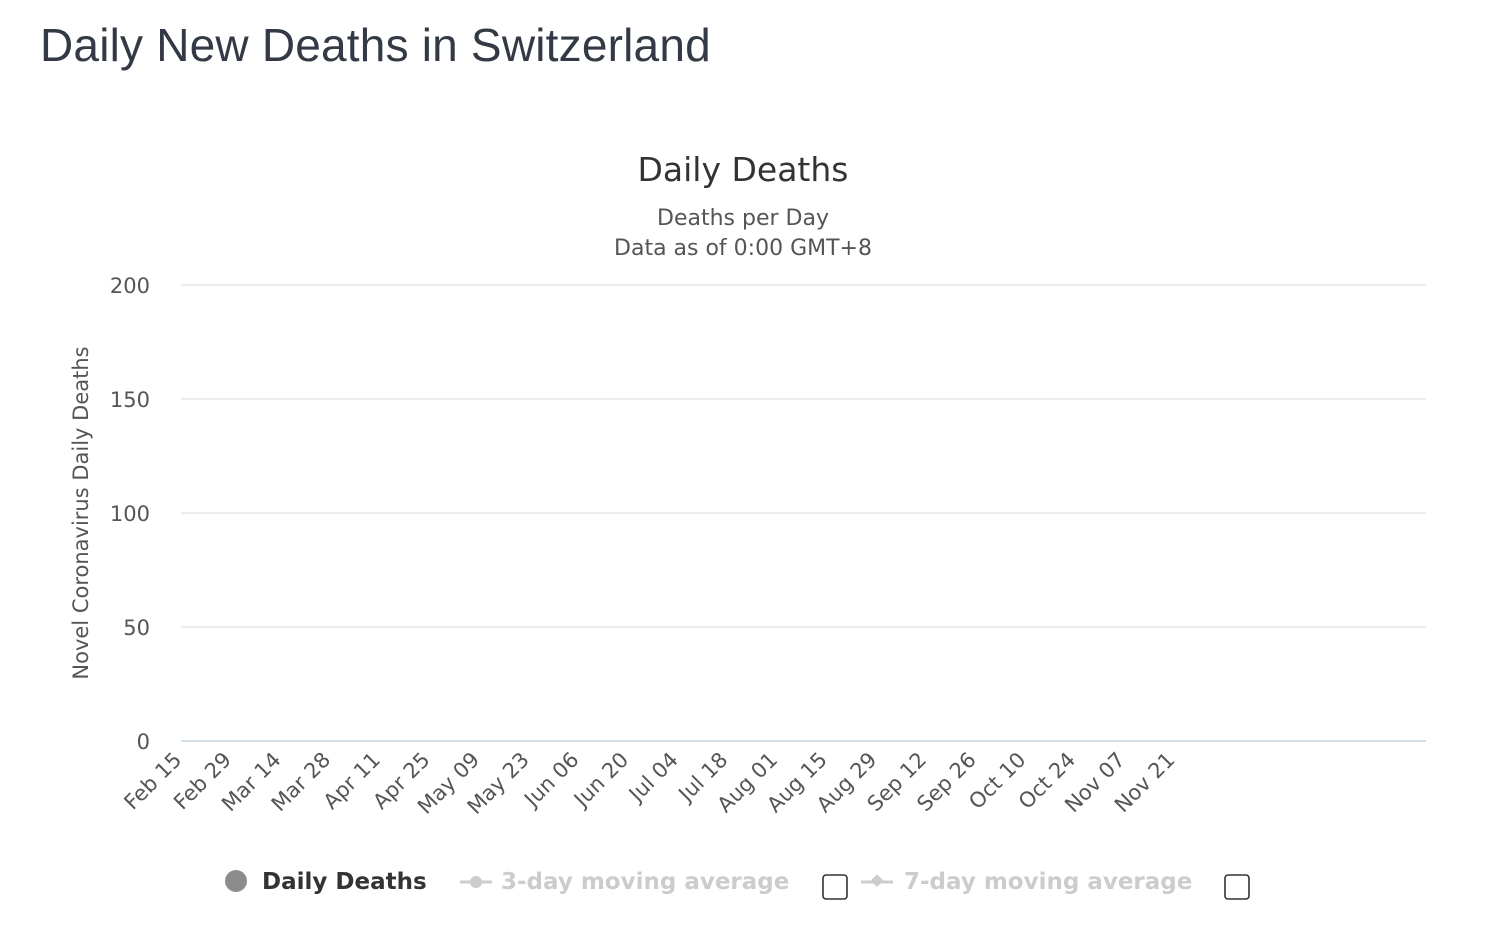 This screenshot has width=1486, height=946. Describe the element at coordinates (1237, 887) in the screenshot. I see `toggle-7-day-checkbox` at that location.